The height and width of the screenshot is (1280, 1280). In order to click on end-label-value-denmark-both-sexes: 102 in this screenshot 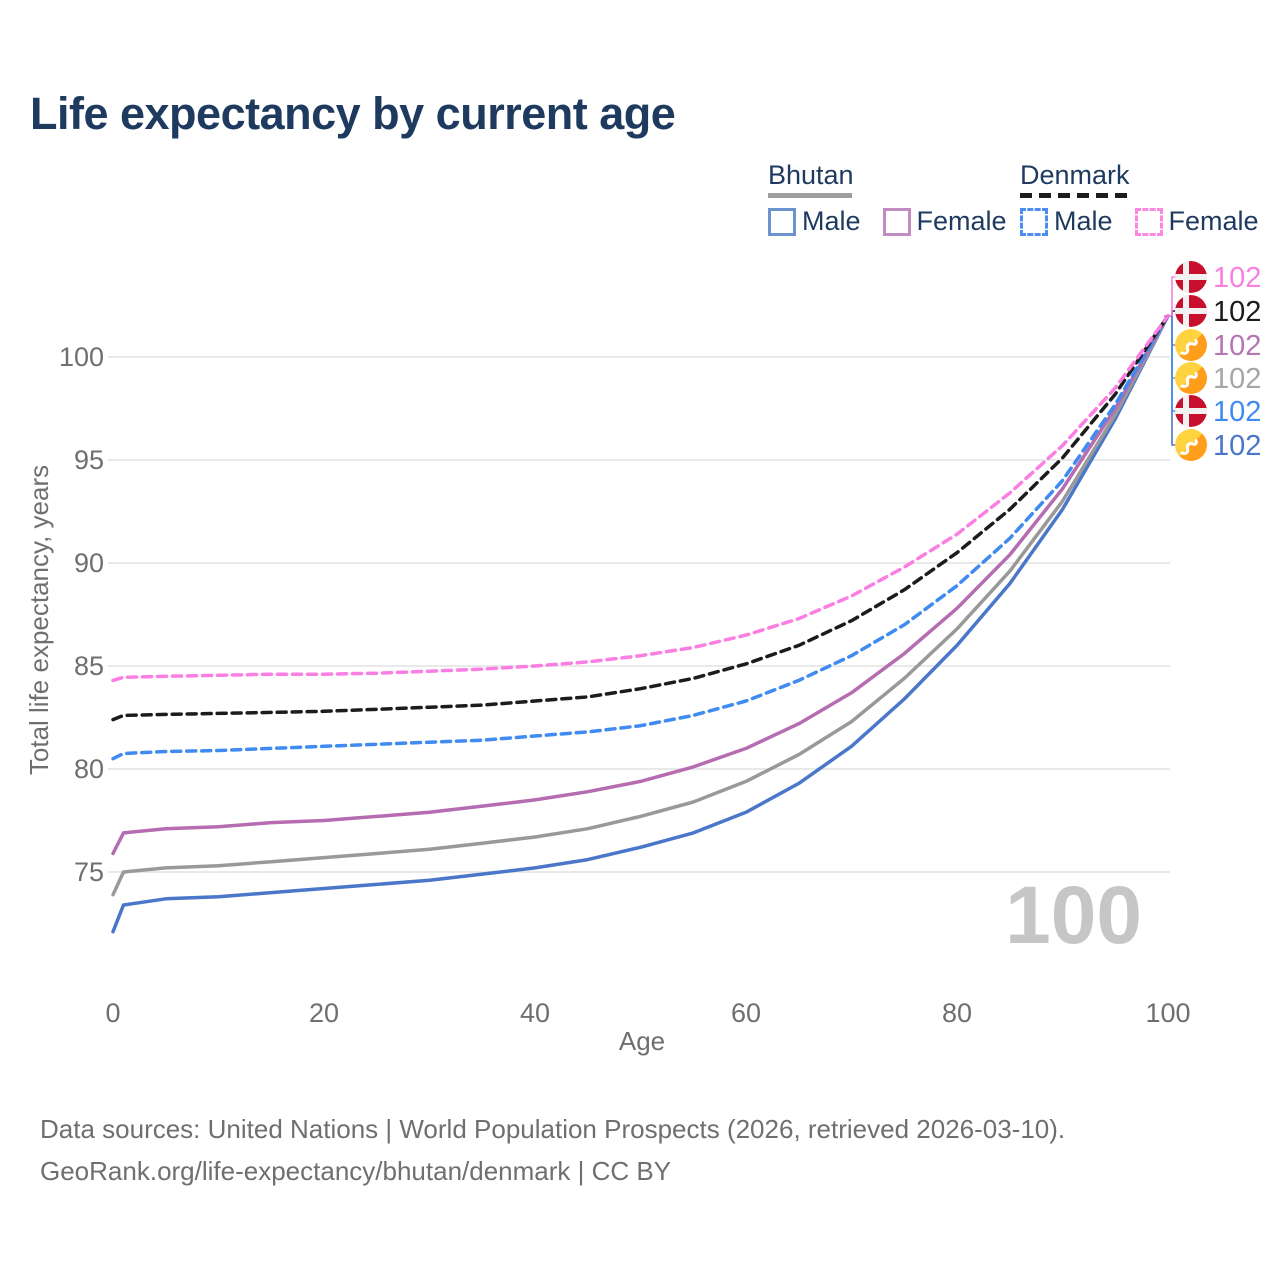, I will do `click(1237, 312)`.